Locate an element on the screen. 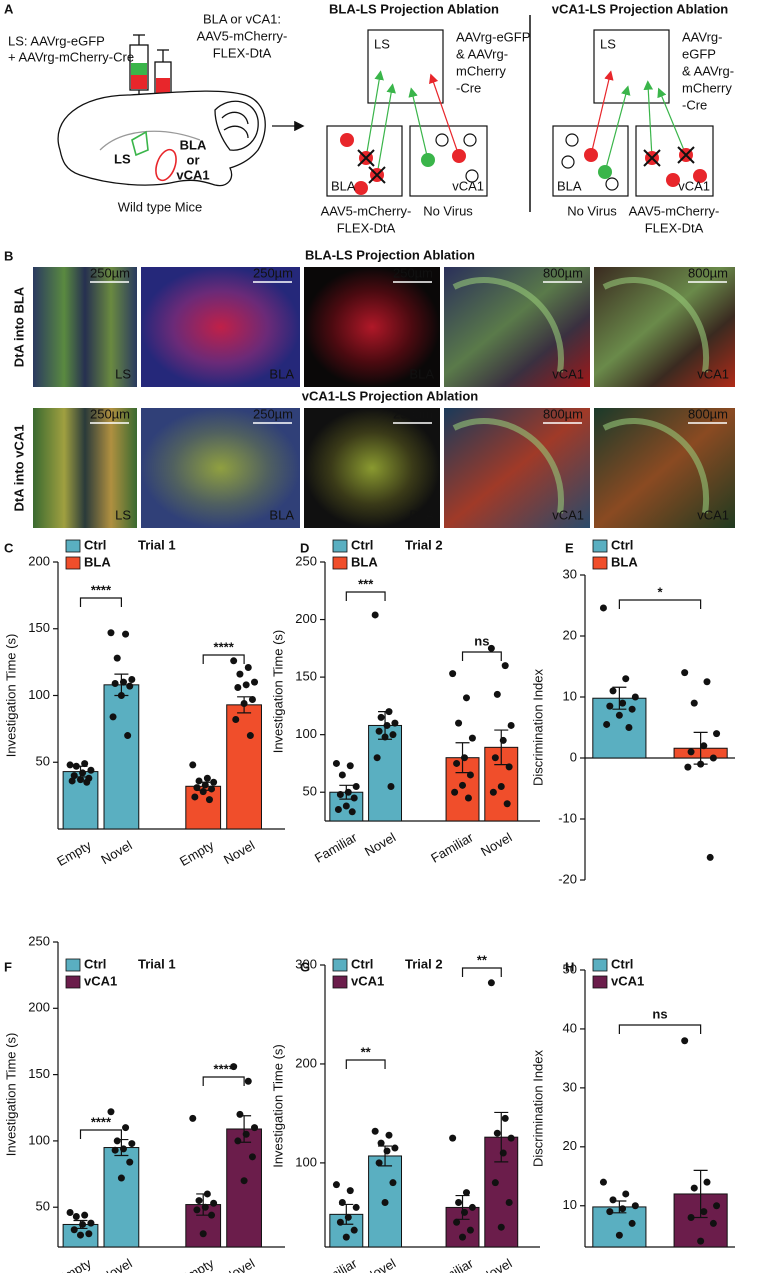 Image resolution: width=757 pixels, height=1273 pixels. y-tick-label: 0 is located at coordinates (573, 756).